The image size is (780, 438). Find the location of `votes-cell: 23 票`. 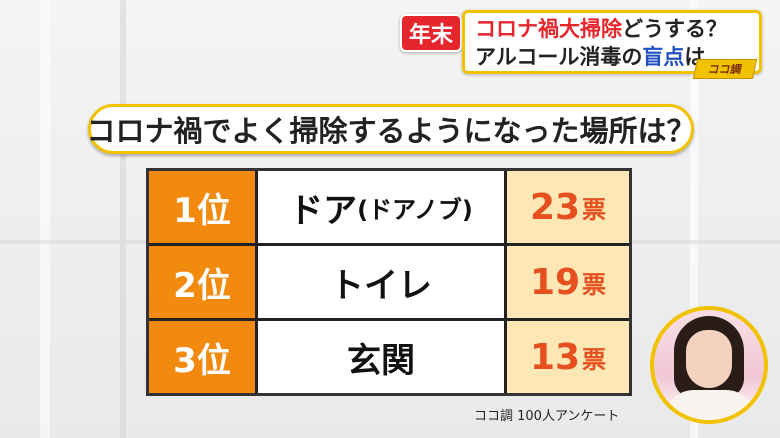

votes-cell: 23 票 is located at coordinates (568, 207).